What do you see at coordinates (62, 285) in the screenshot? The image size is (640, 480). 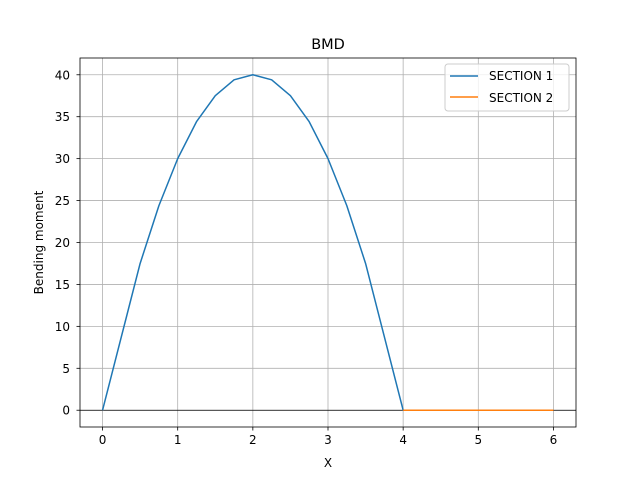 I see `y-tick-label: 15` at bounding box center [62, 285].